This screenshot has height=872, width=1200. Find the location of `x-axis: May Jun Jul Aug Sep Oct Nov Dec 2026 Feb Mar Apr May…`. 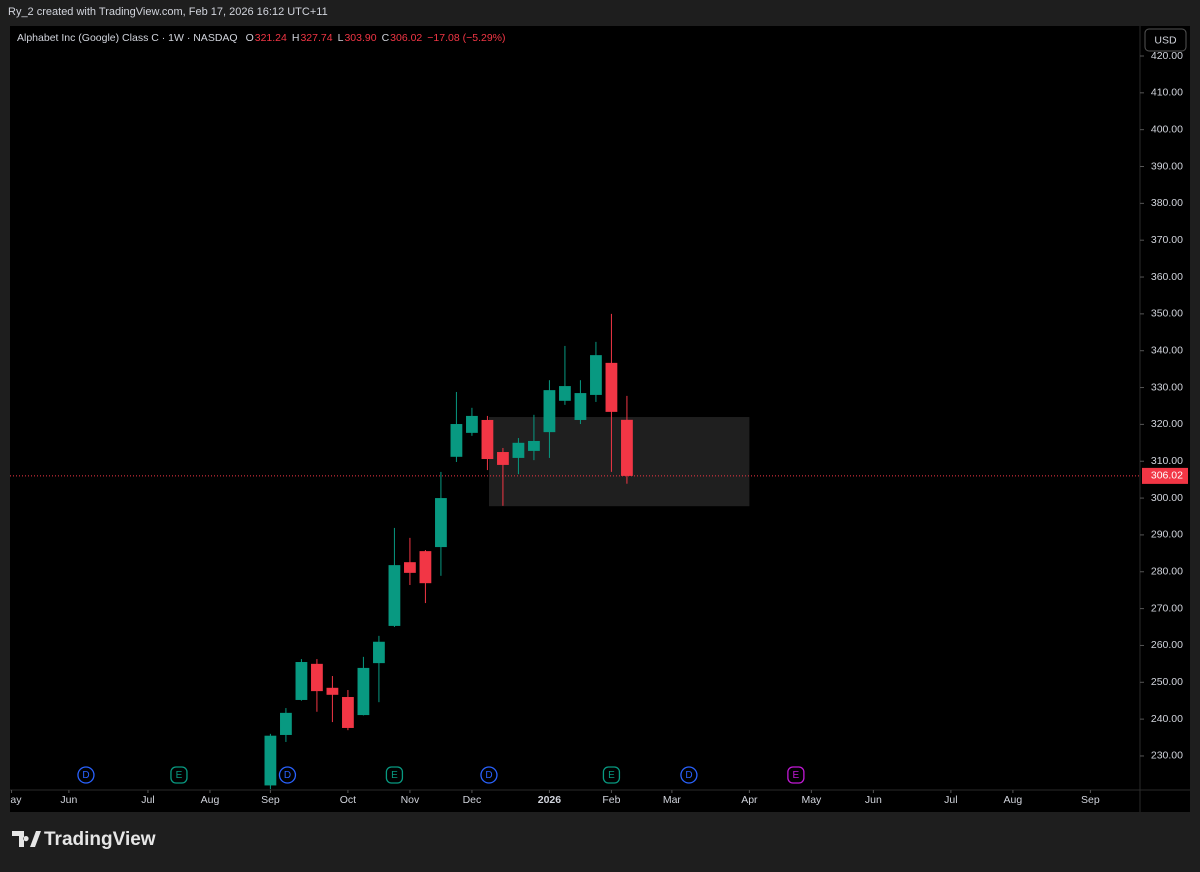

x-axis: May Jun Jul Aug Sep Oct Nov Dec 2026 Feb Mar Apr May… is located at coordinates (551, 798).